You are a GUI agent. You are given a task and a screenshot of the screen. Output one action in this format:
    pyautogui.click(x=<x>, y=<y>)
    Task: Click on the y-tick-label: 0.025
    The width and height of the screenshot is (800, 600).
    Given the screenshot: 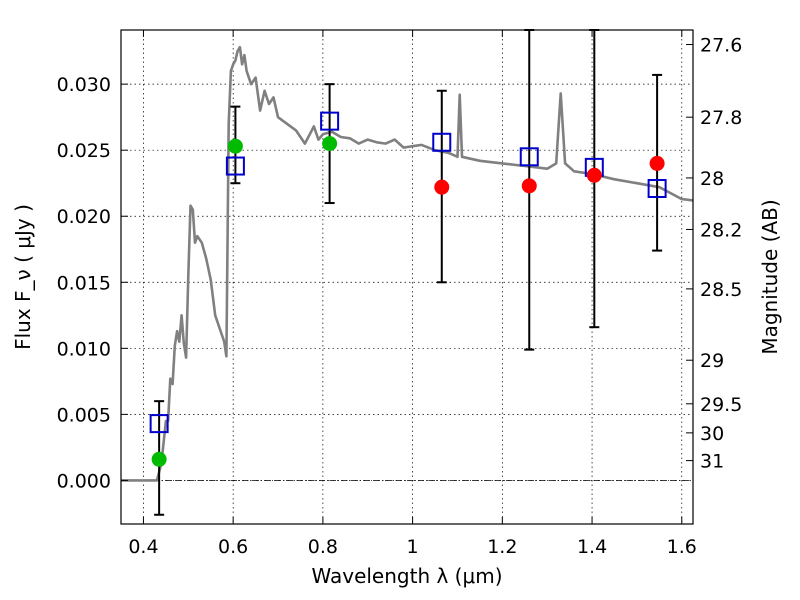 What is the action you would take?
    pyautogui.click(x=84, y=151)
    